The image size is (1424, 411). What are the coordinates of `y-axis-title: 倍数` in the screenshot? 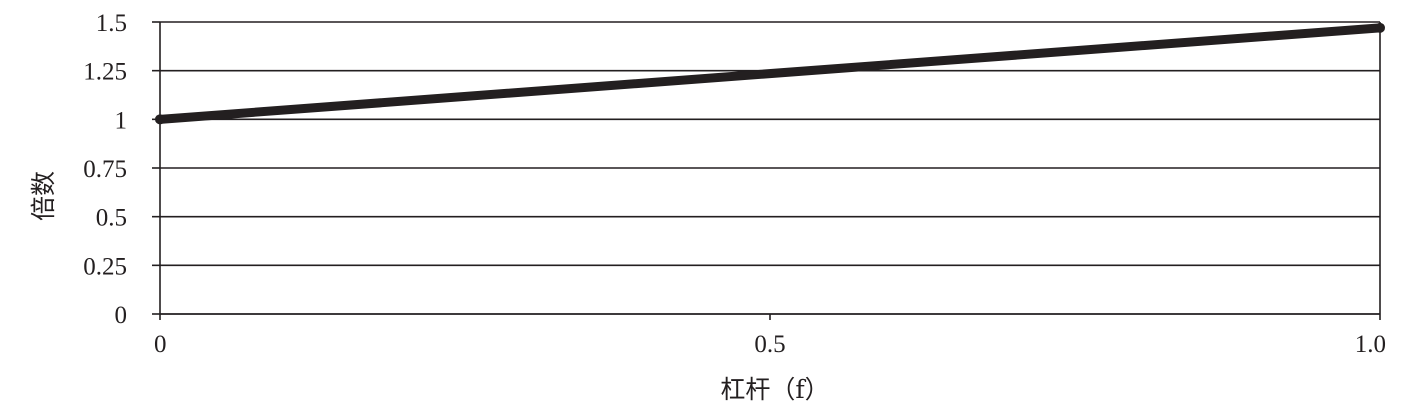 It's located at (43, 196).